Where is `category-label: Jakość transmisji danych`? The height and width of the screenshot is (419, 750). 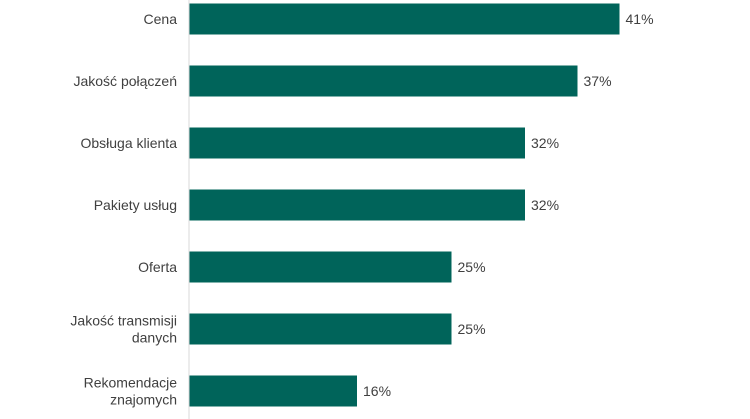
category-label: Jakość transmisji danych is located at coordinates (123, 329).